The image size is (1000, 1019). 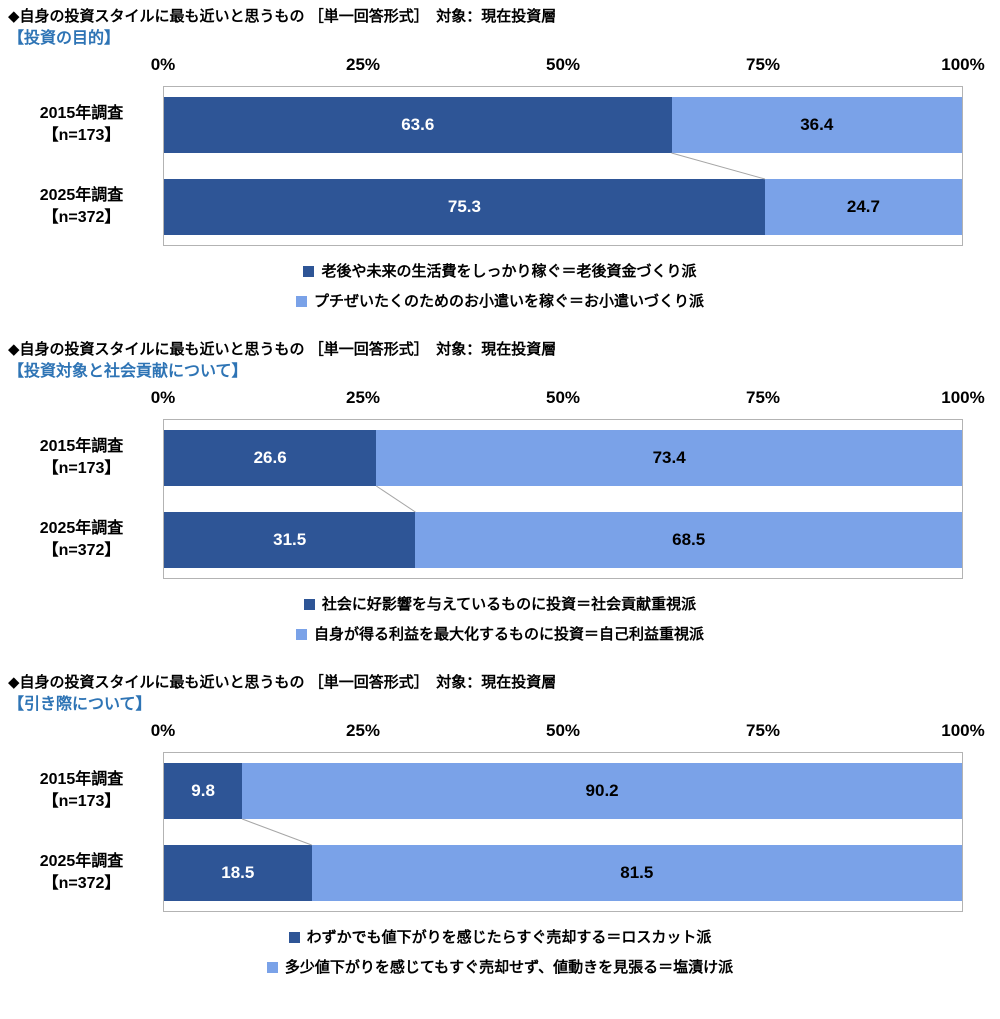 I want to click on segment-value-label: 73.4, so click(x=669, y=457).